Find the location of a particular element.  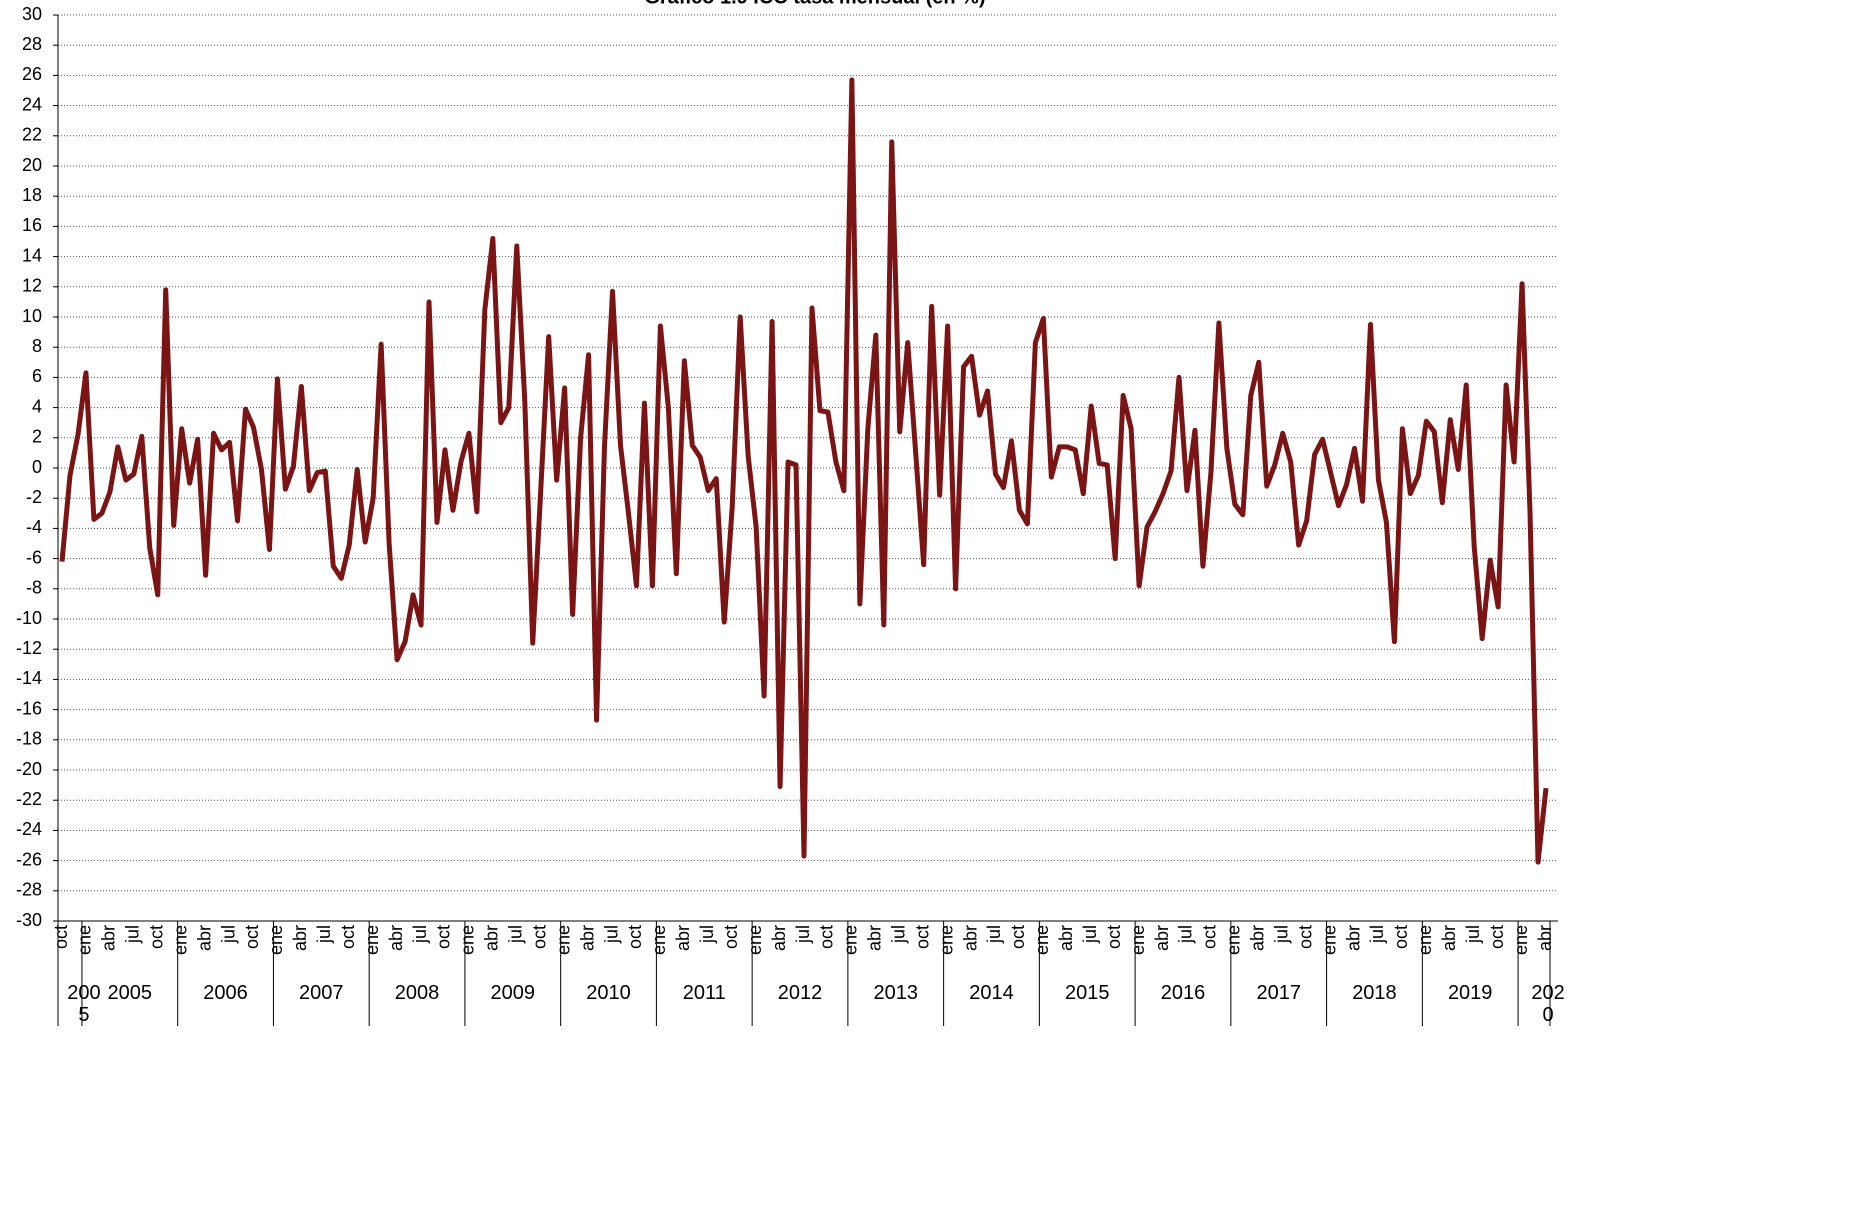

y-tick-label: 2 is located at coordinates (37, 437).